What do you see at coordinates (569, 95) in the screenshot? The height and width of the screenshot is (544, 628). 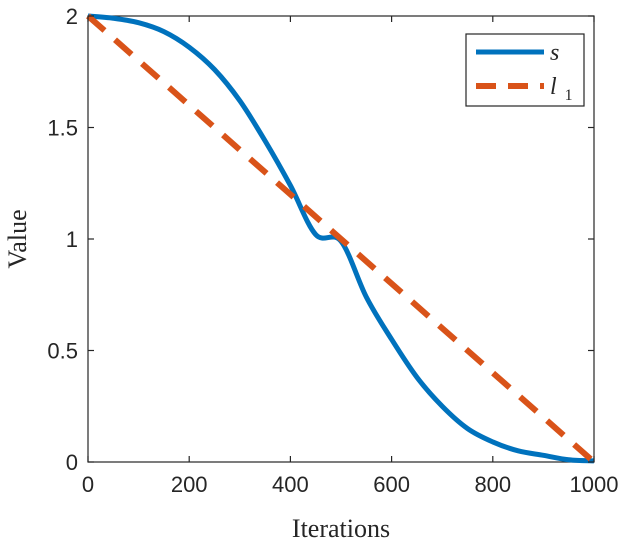 I see `legend-label-l1-subscript: 1` at bounding box center [569, 95].